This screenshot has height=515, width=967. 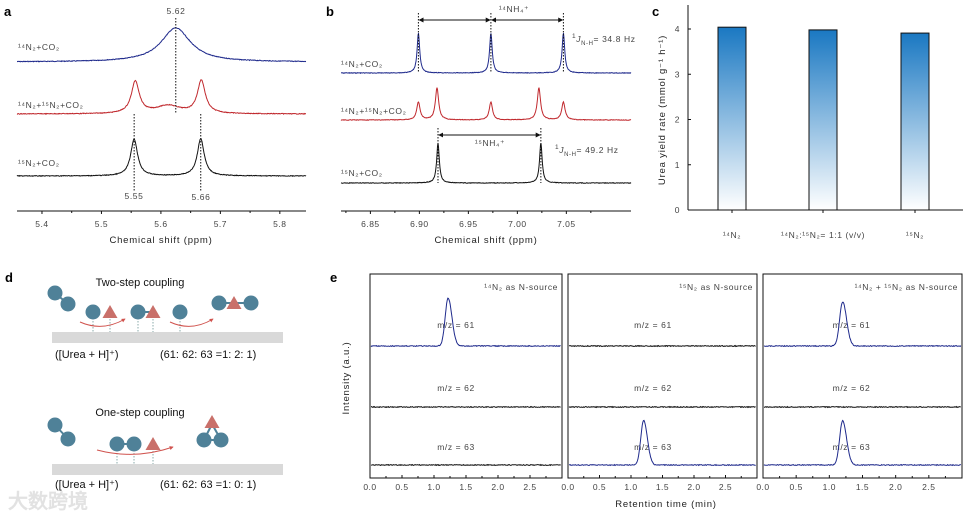 What do you see at coordinates (677, 29) in the screenshot?
I see `y-tick-label: 4` at bounding box center [677, 29].